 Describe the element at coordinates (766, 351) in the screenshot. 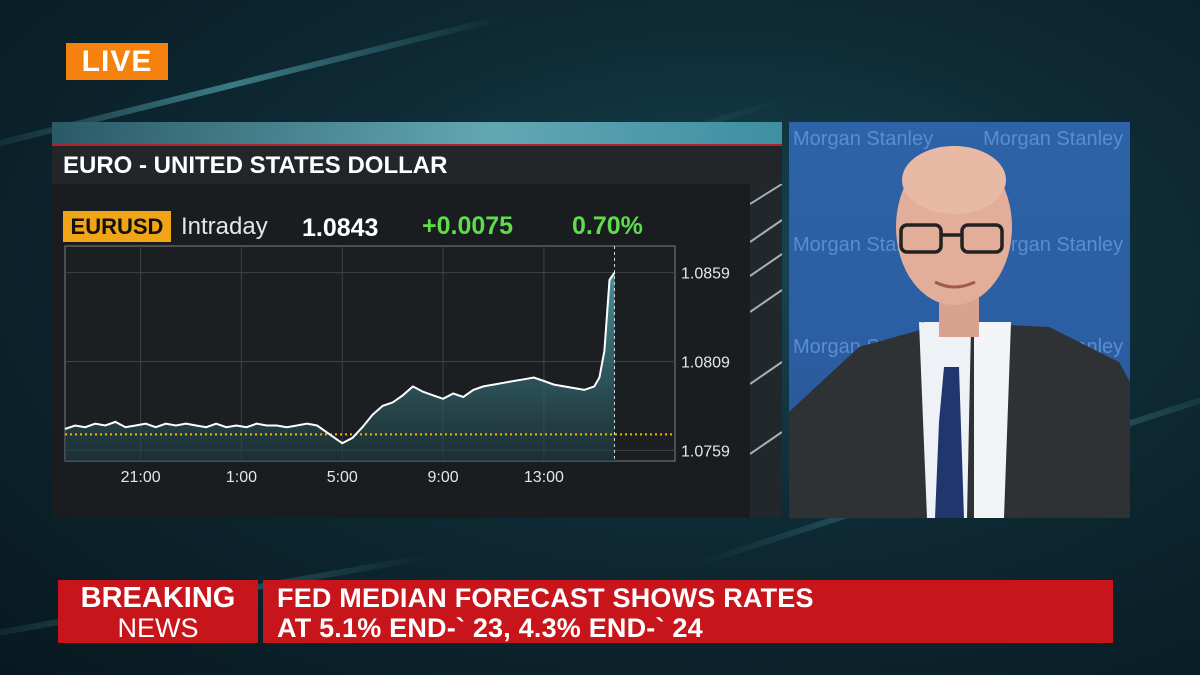

I see `panel-side-decoration` at that location.